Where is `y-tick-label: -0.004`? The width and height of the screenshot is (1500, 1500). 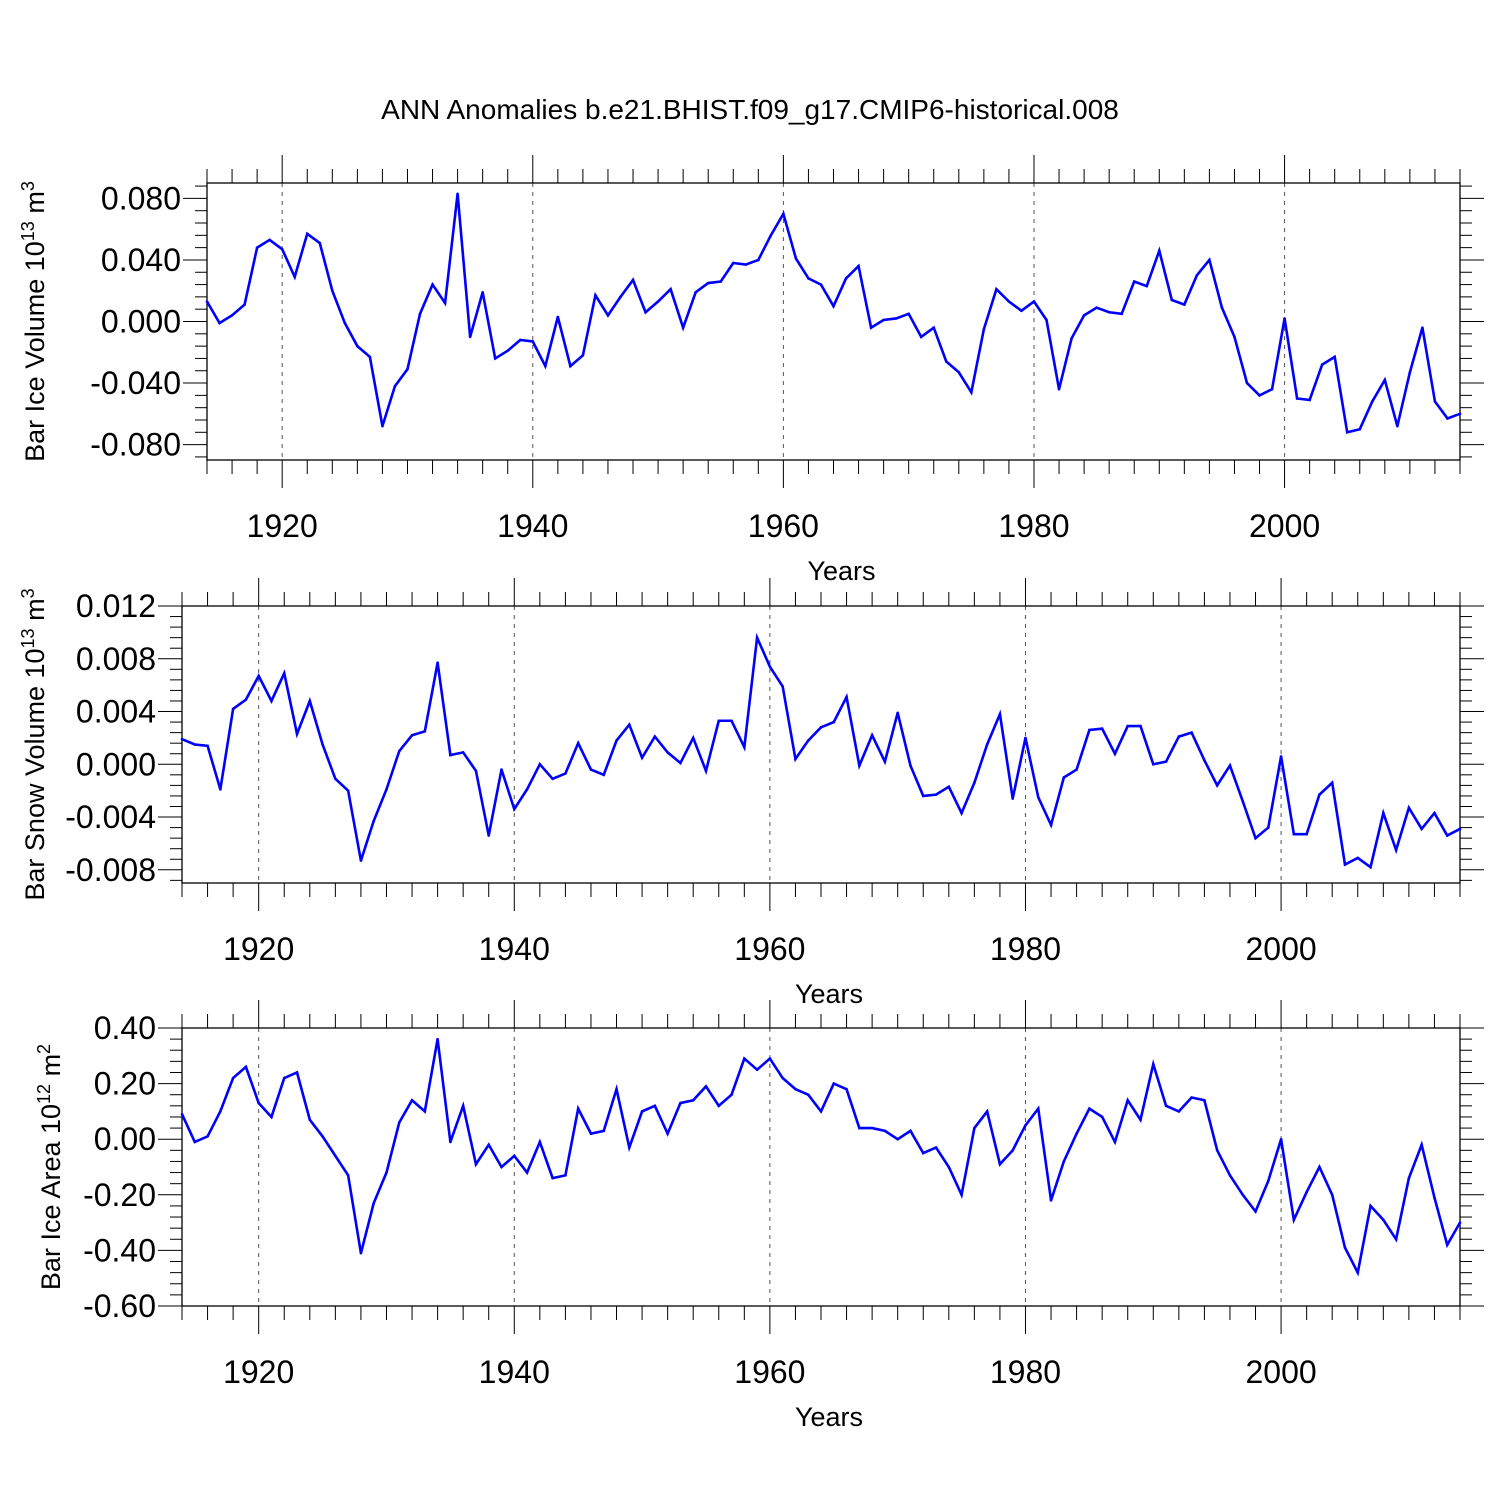
y-tick-label: -0.004 is located at coordinates (110, 817).